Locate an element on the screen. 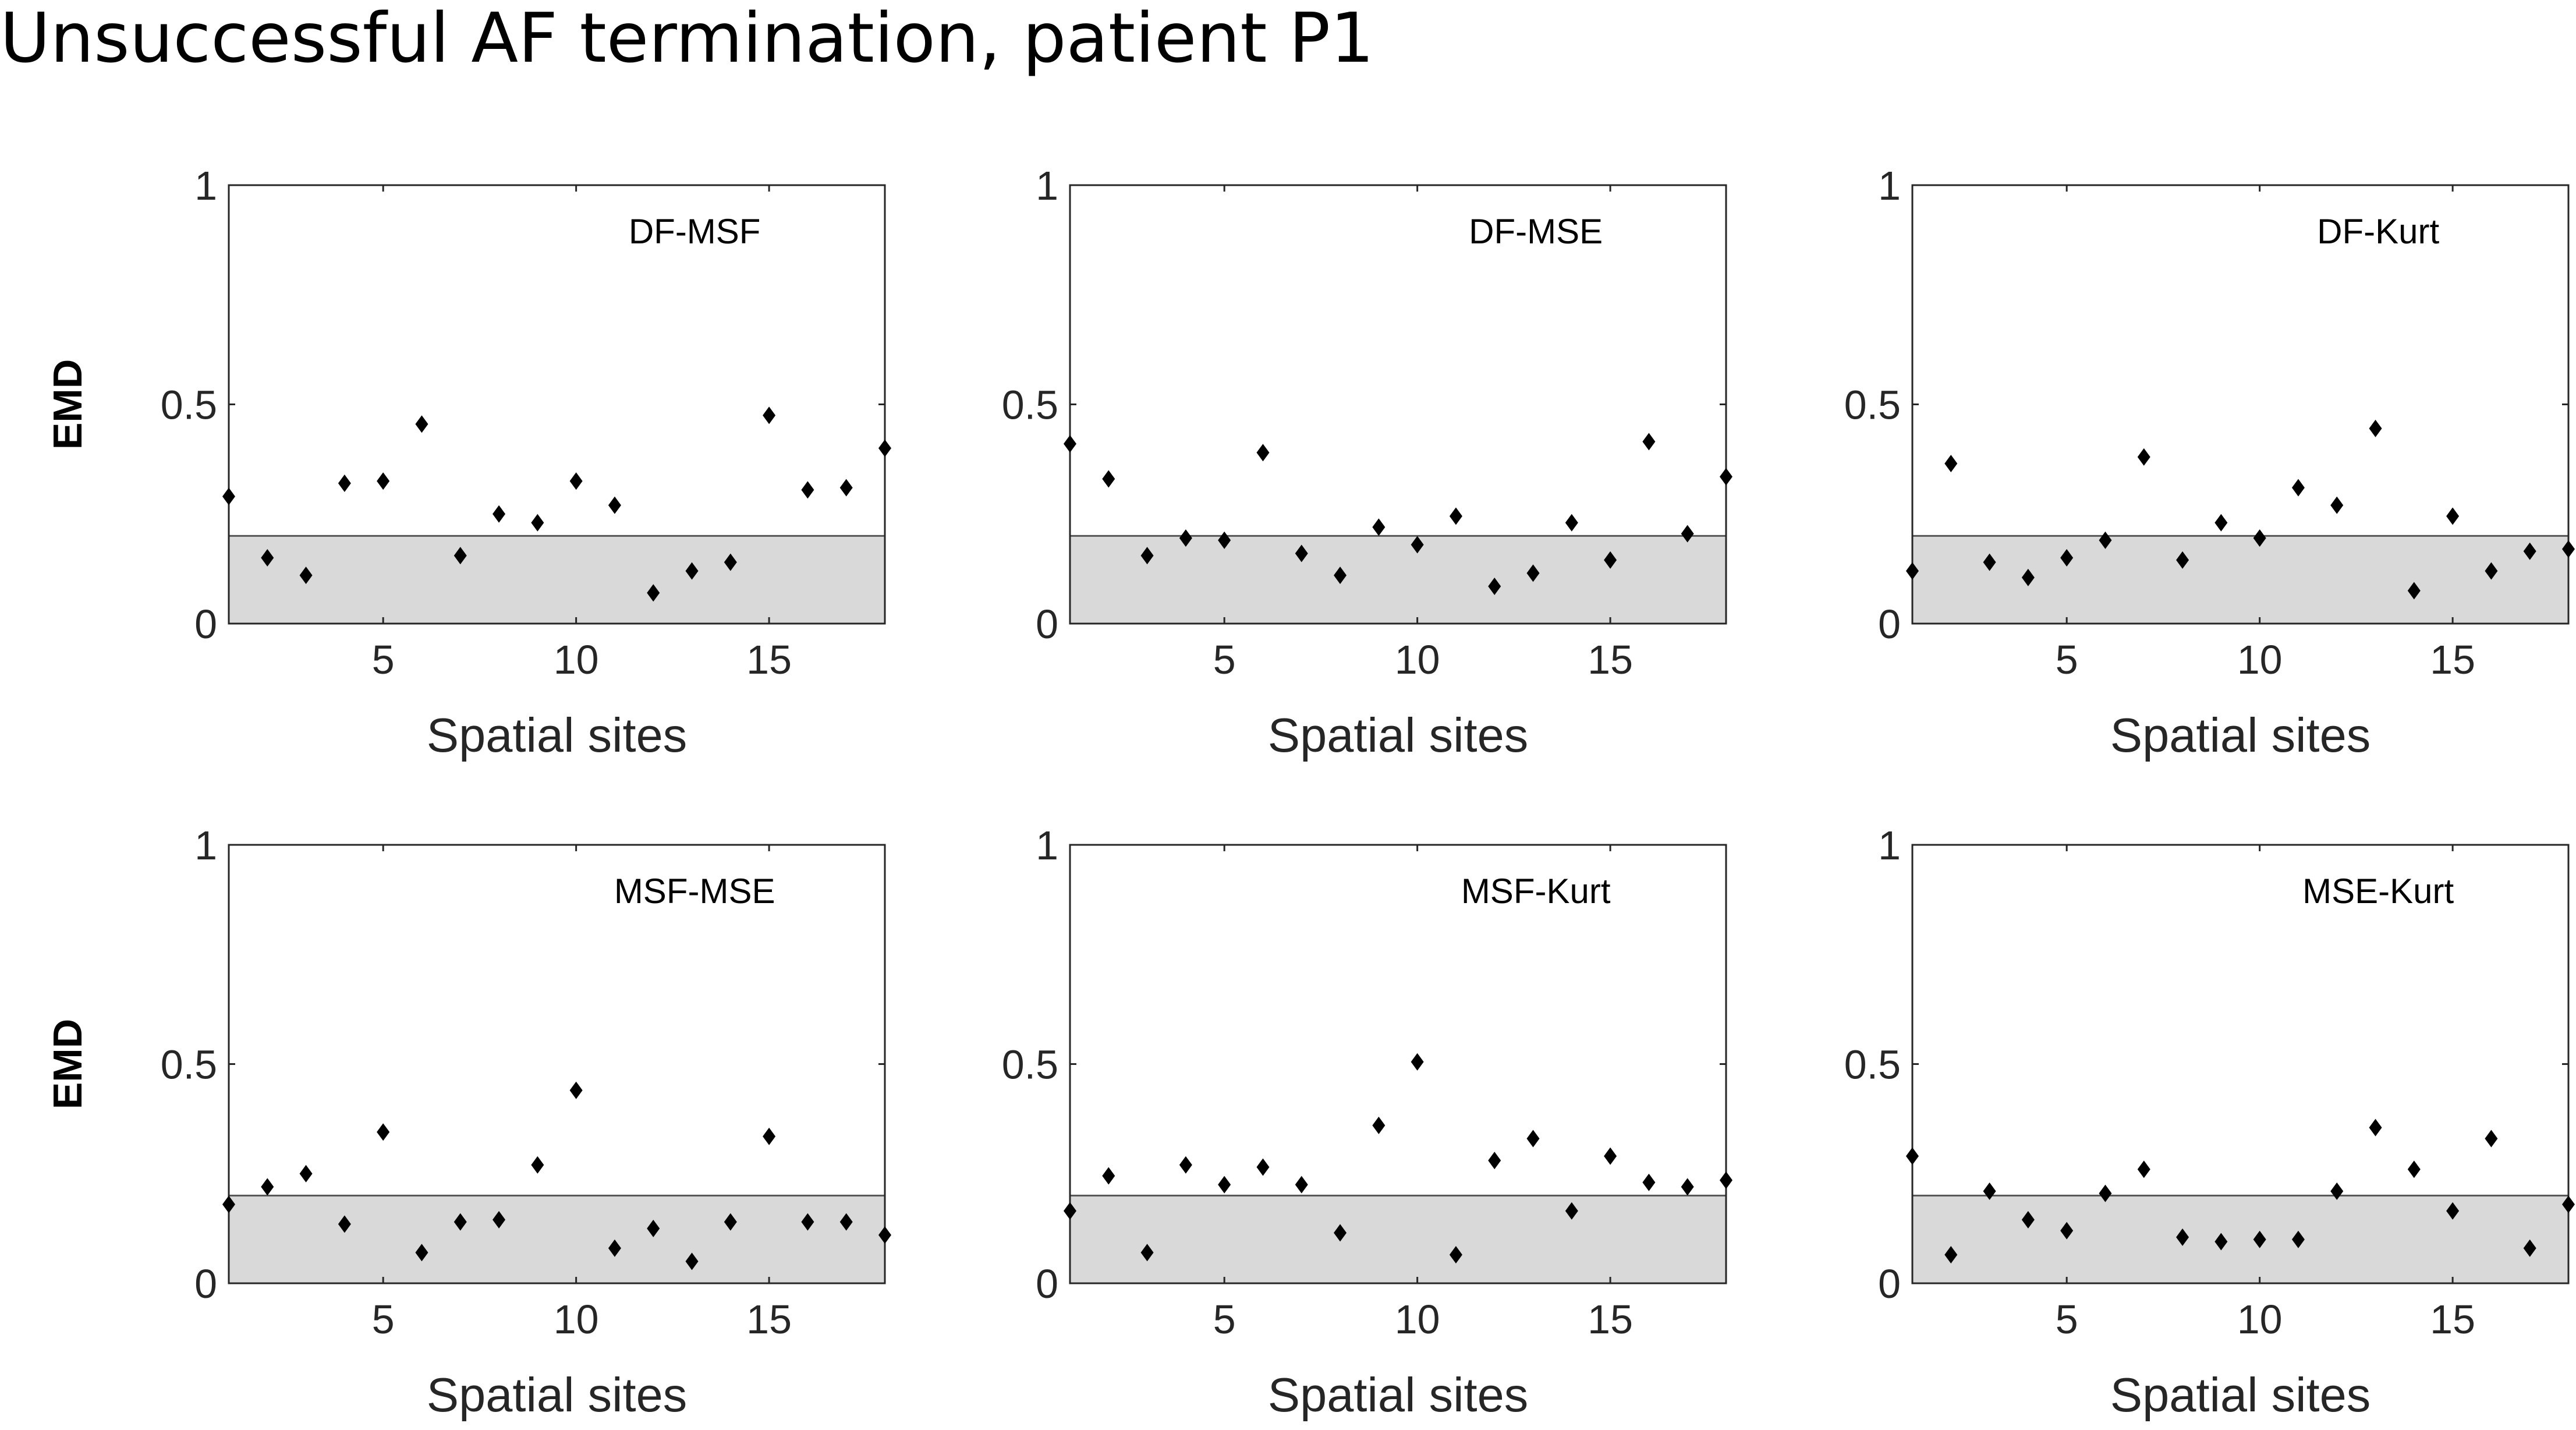  y-axis-label: EMD is located at coordinates (67, 1064).